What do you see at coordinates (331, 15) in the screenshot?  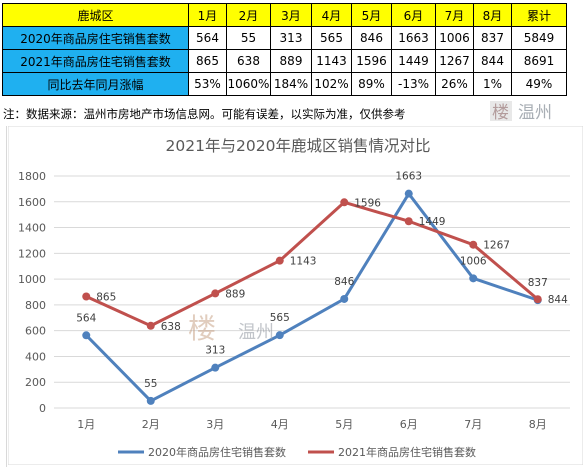 I see `header-cell: 4月` at bounding box center [331, 15].